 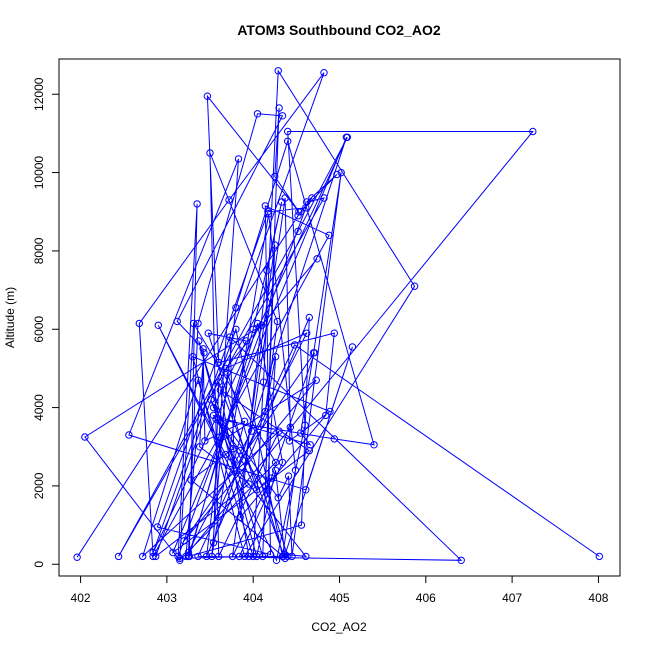 I want to click on y-axis: 0 2000 4000 6000 8000 10000 12000, so click(x=46, y=322).